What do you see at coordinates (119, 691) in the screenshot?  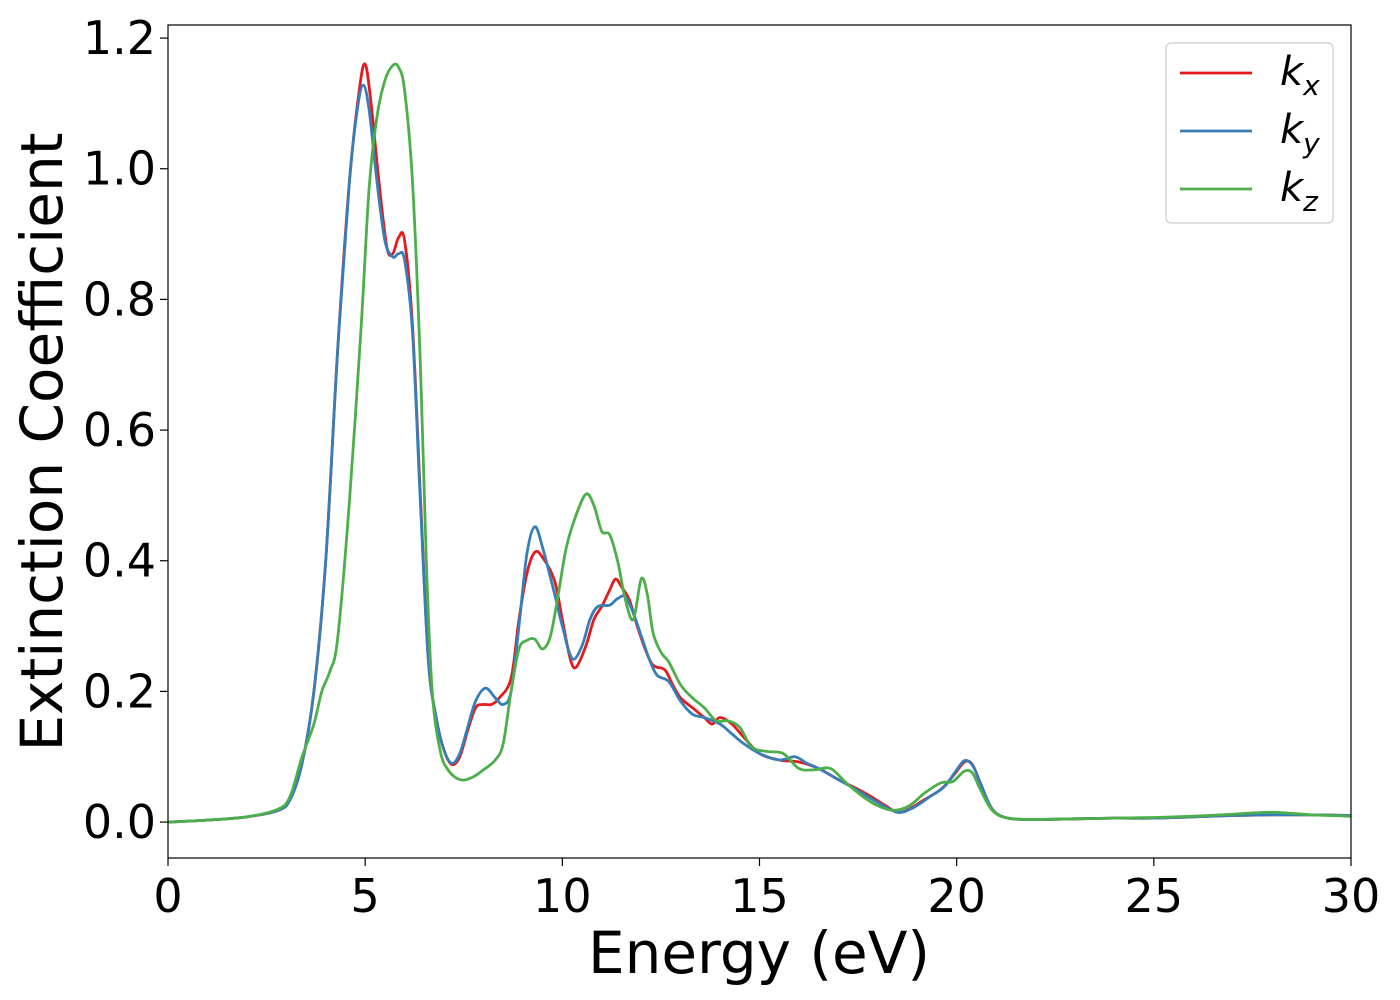 I see `y-tick-label: 0.2` at bounding box center [119, 691].